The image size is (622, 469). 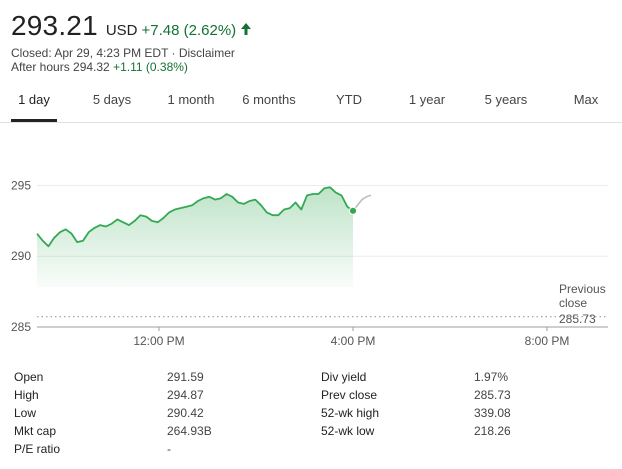 I want to click on previous-close-label: Previous, so click(x=582, y=289).